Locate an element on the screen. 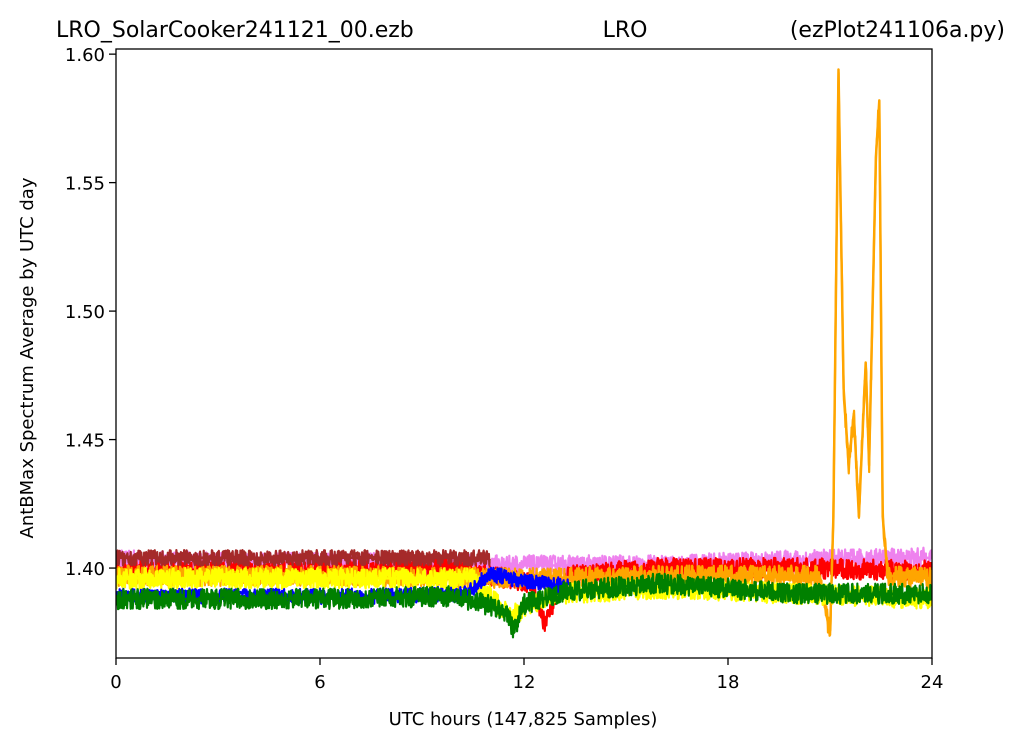 Image resolution: width=1024 pixels, height=746 pixels. title-right: (ezPlot241106a.py) is located at coordinates (897, 30).